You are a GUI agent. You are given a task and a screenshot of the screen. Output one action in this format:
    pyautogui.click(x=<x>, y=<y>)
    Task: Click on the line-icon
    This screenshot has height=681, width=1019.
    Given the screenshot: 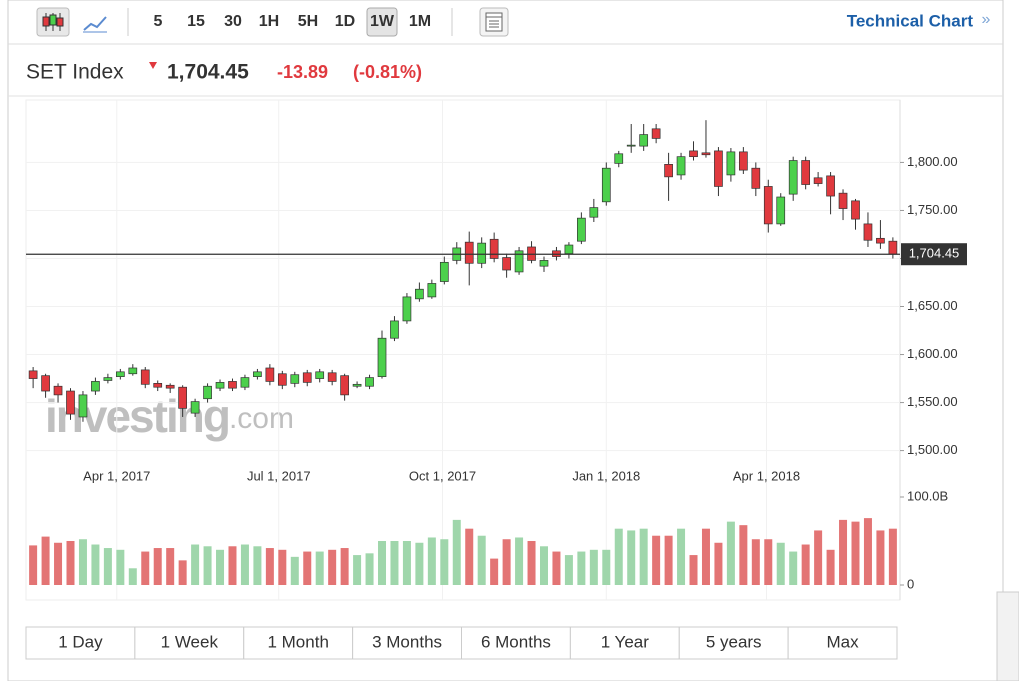 What is the action you would take?
    pyautogui.click(x=95, y=24)
    